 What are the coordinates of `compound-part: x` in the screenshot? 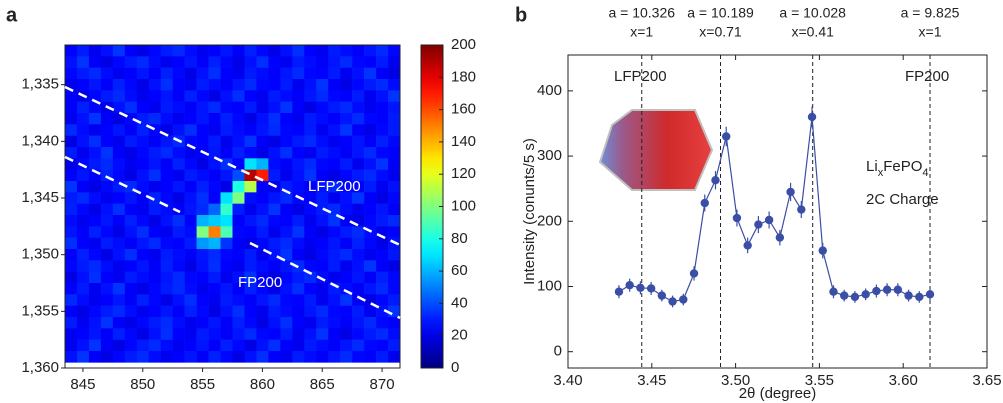 It's located at (881, 173).